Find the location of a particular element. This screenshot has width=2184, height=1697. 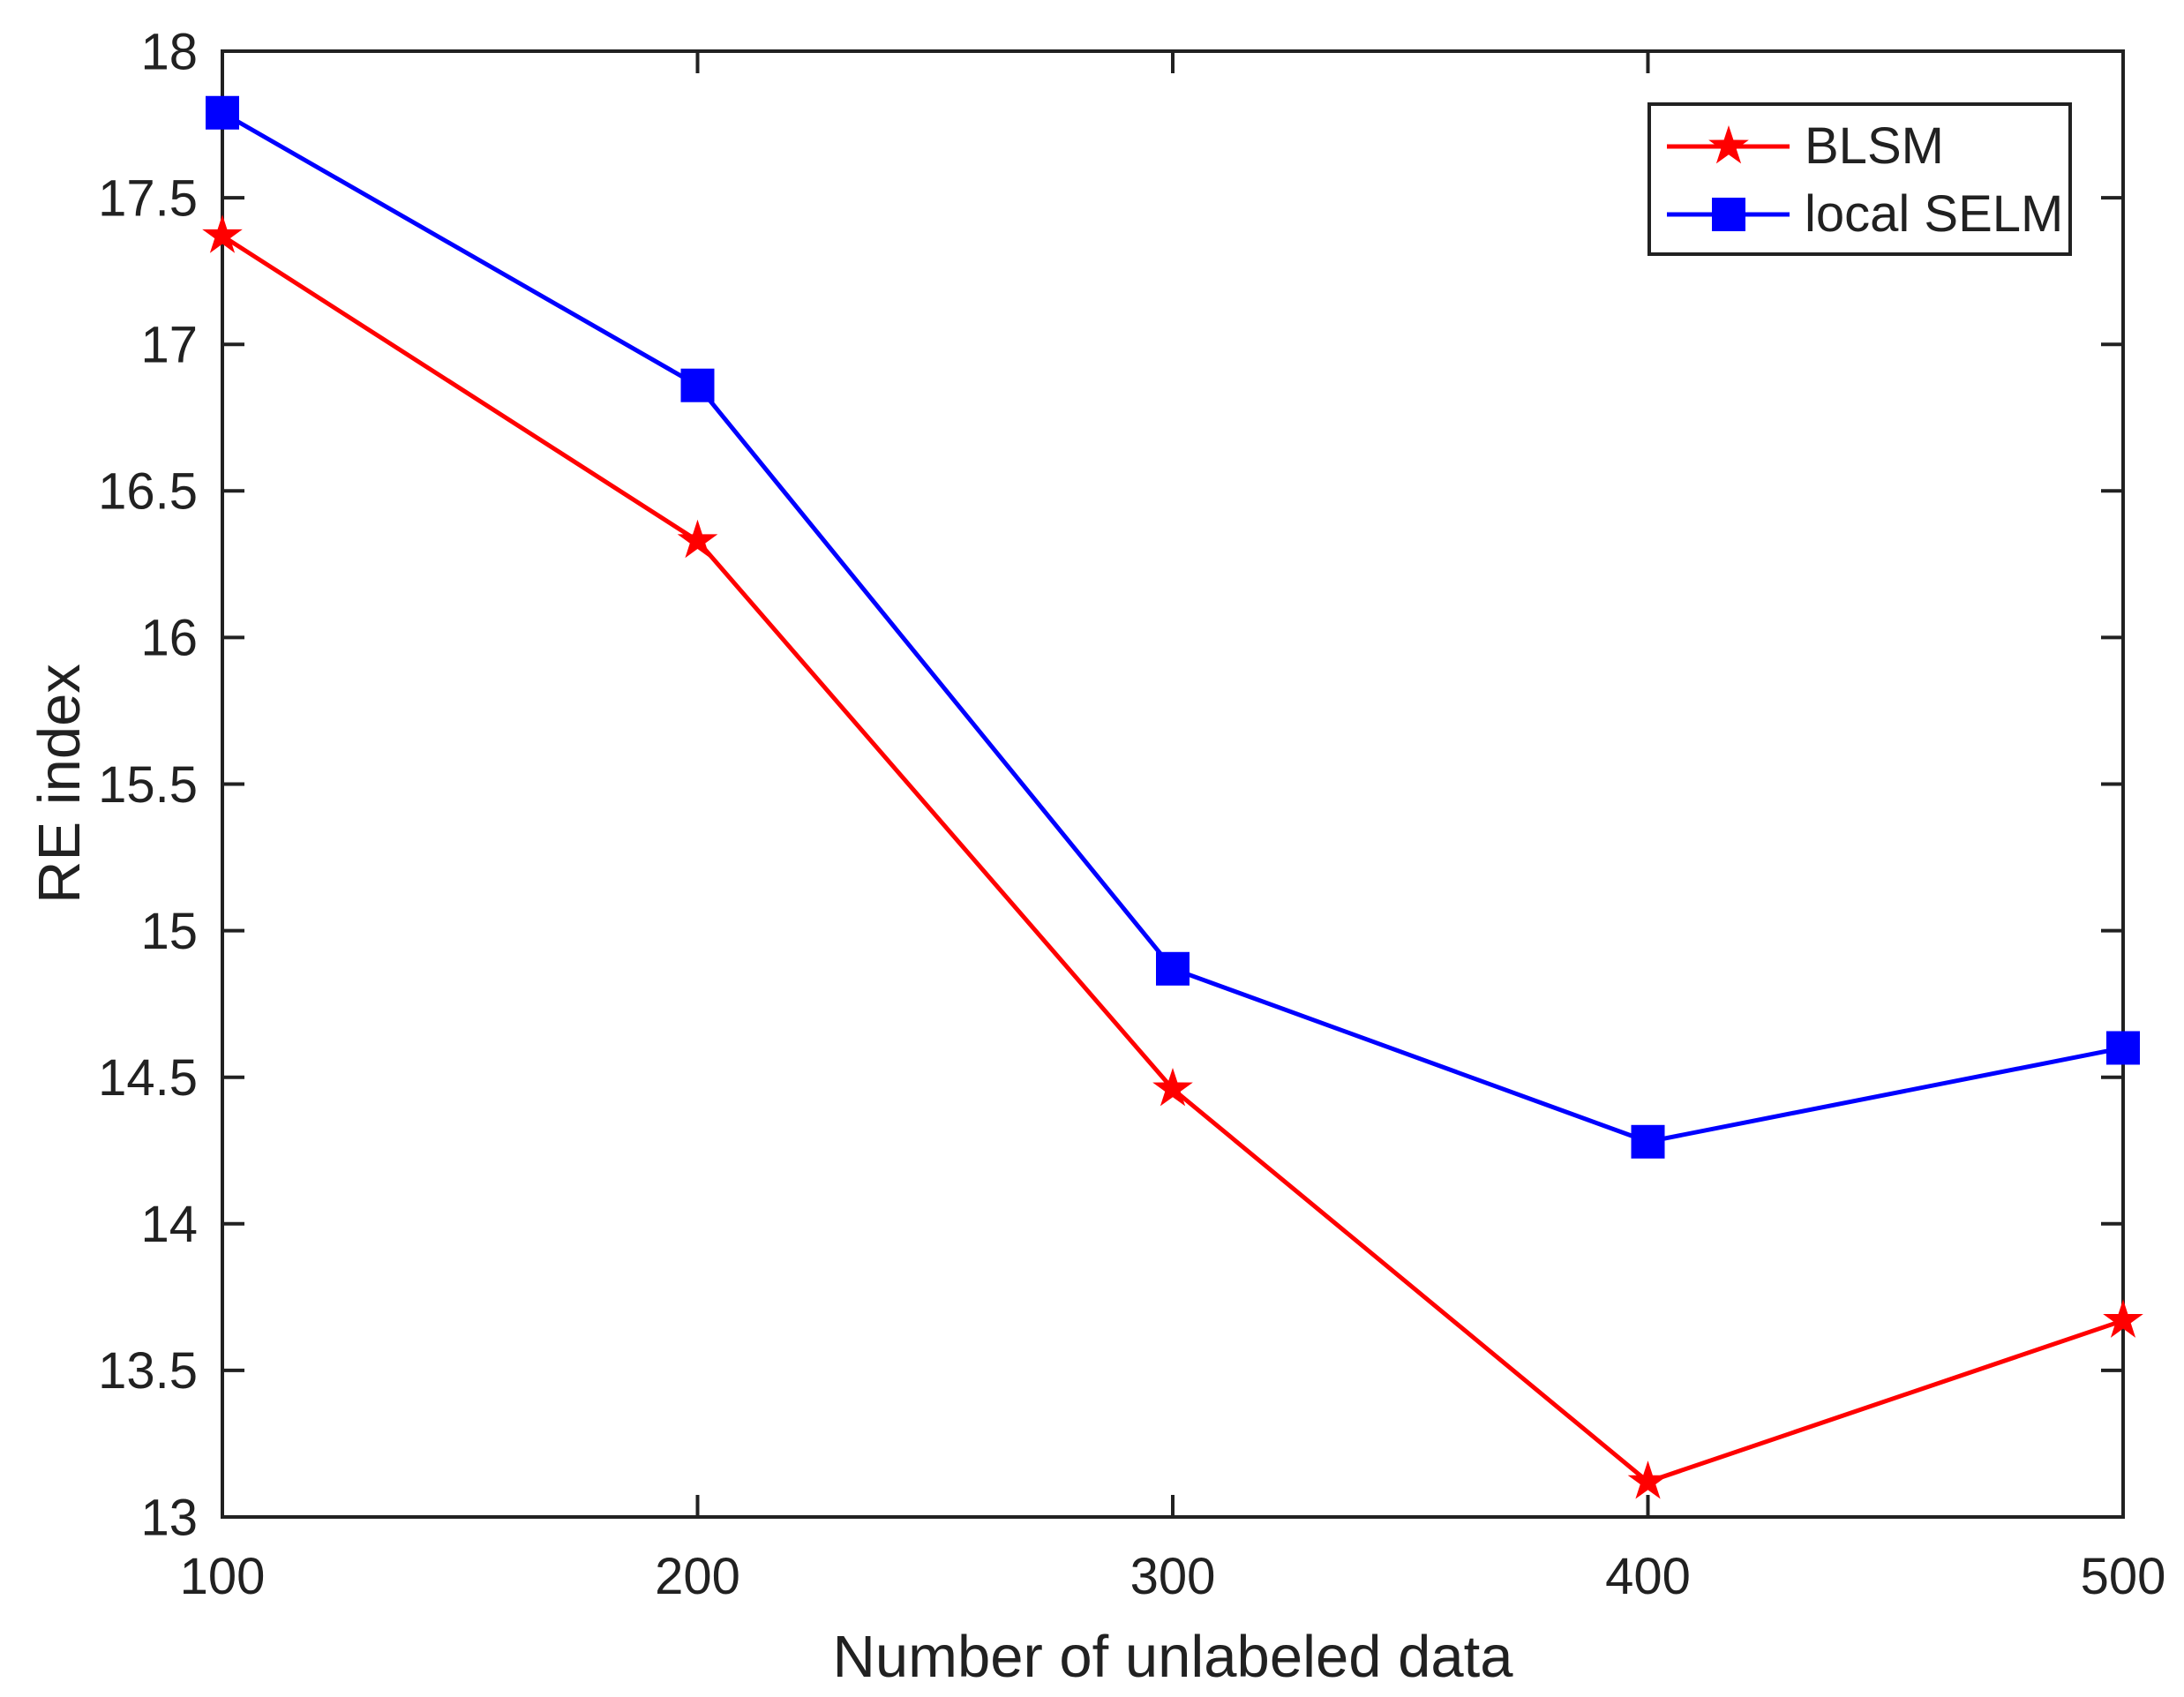

y-tick-label: 13.5 is located at coordinates (148, 1371).